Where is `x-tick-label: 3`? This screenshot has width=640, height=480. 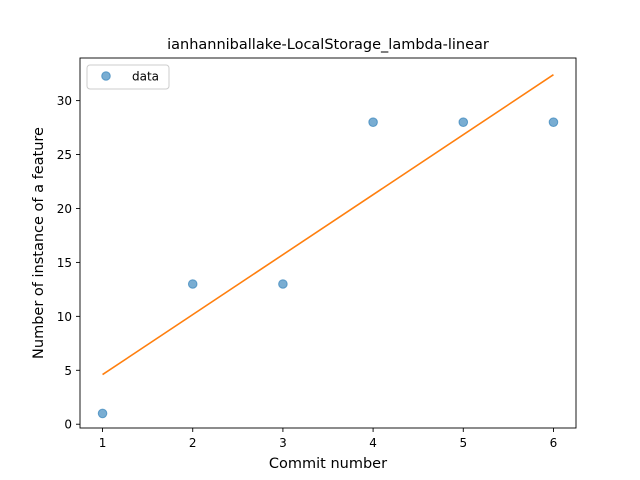 x-tick-label: 3 is located at coordinates (283, 443).